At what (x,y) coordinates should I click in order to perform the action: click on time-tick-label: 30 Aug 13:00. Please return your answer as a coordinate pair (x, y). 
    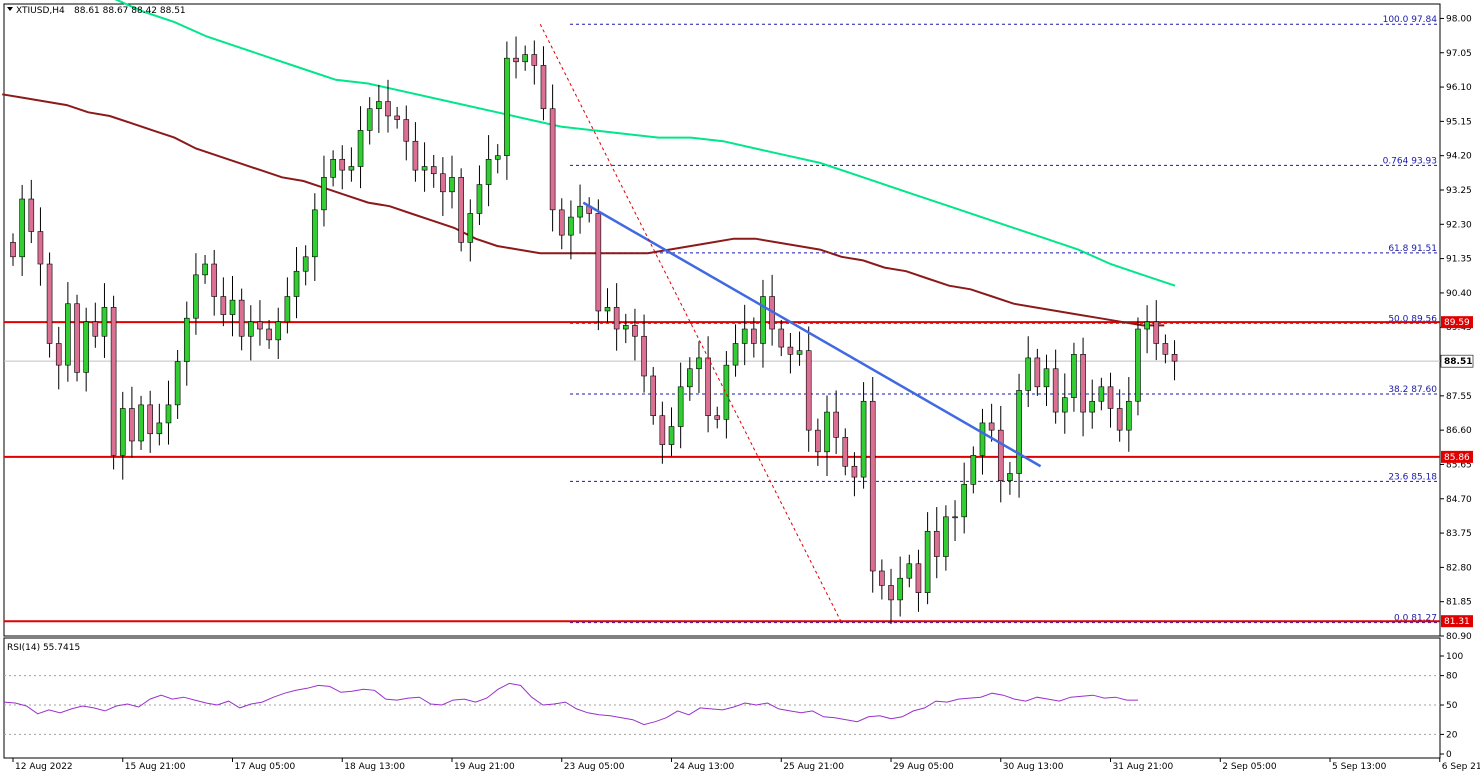
    Looking at the image, I should click on (1033, 767).